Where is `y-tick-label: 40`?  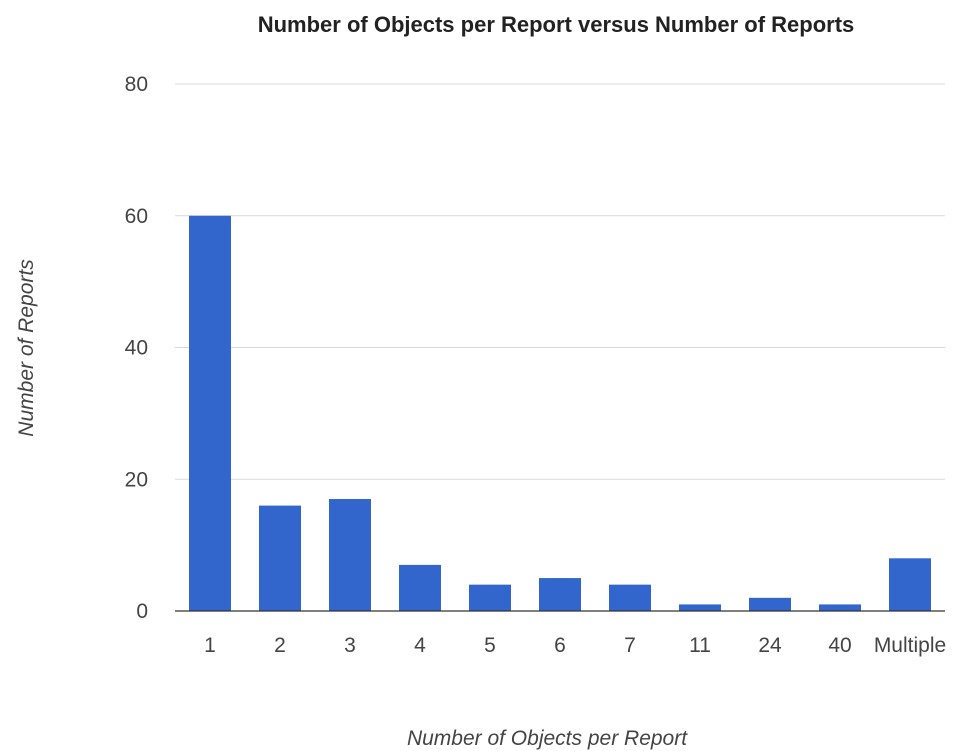
y-tick-label: 40 is located at coordinates (136, 348).